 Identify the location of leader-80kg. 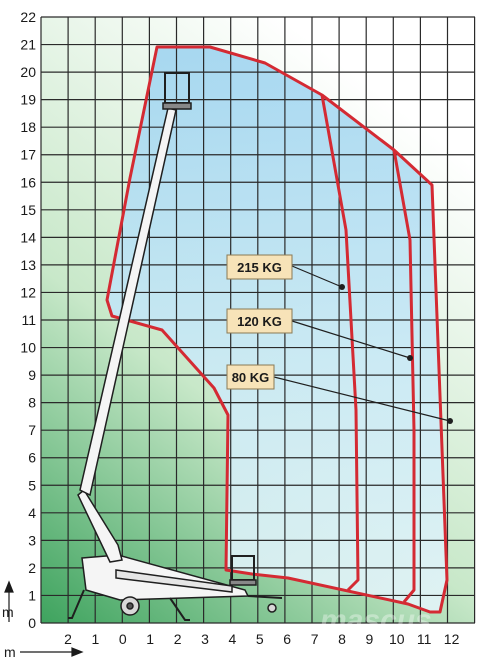
(362, 399).